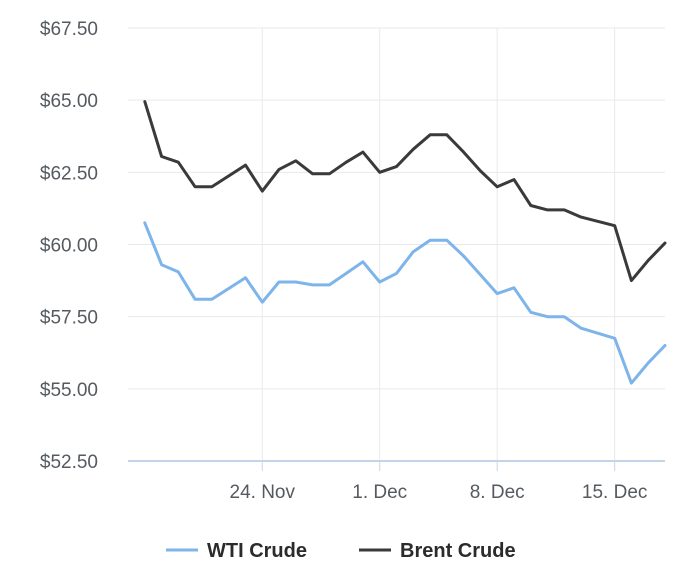  I want to click on y-tick-label: $52.50, so click(69, 462).